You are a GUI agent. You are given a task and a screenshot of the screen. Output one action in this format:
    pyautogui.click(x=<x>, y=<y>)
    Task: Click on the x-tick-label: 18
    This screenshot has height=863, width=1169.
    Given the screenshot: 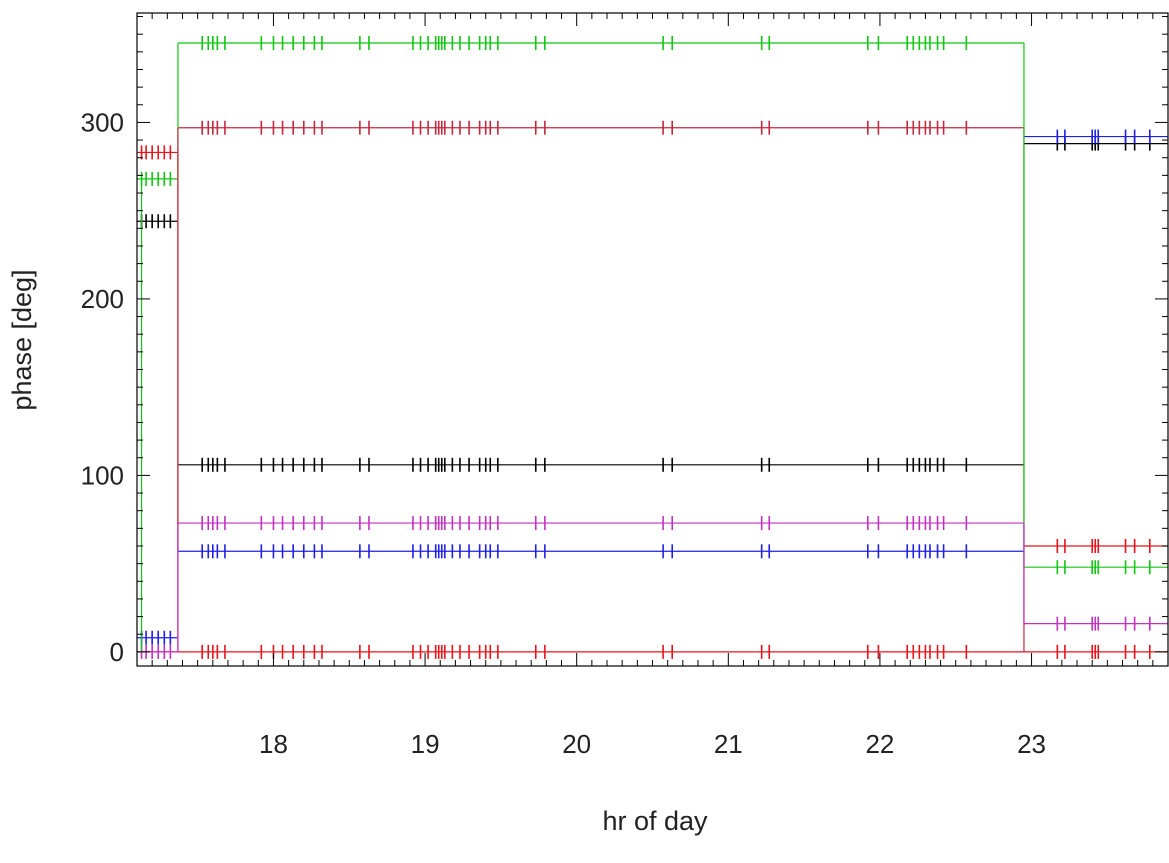 What is the action you would take?
    pyautogui.click(x=273, y=744)
    